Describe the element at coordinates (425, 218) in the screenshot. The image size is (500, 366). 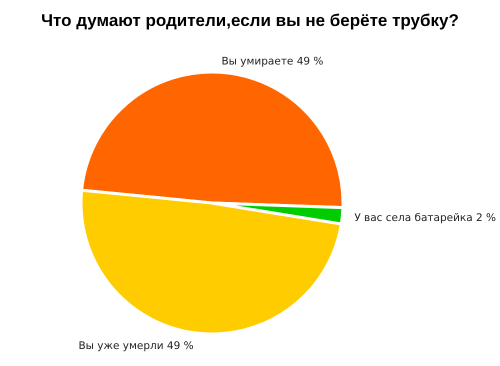
I see `slice-label: У вас села батарейка 2 %` at that location.